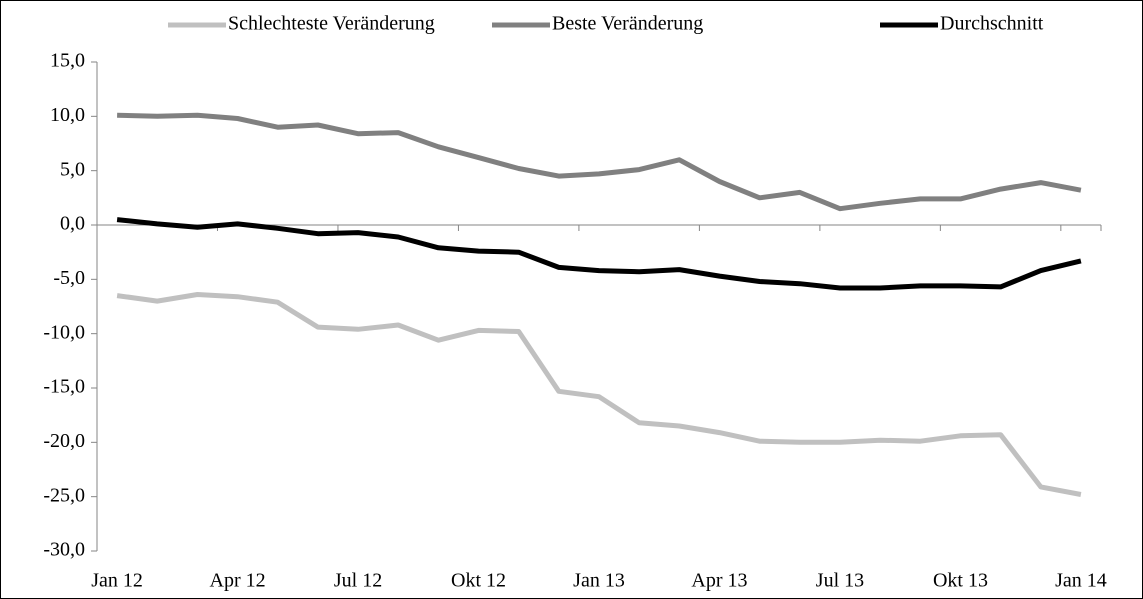 This screenshot has width=1143, height=599. I want to click on y-tick-label: -25,0, so click(64, 495).